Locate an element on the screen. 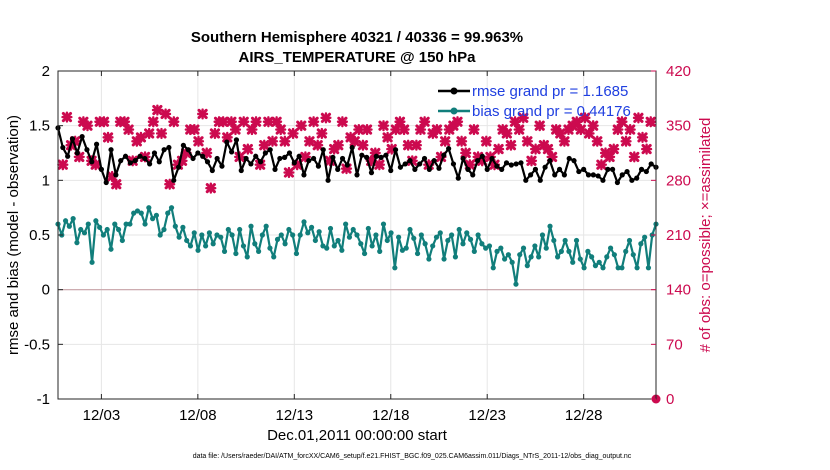 This screenshot has width=830, height=470. x-tick-label: 12/18 is located at coordinates (391, 415).